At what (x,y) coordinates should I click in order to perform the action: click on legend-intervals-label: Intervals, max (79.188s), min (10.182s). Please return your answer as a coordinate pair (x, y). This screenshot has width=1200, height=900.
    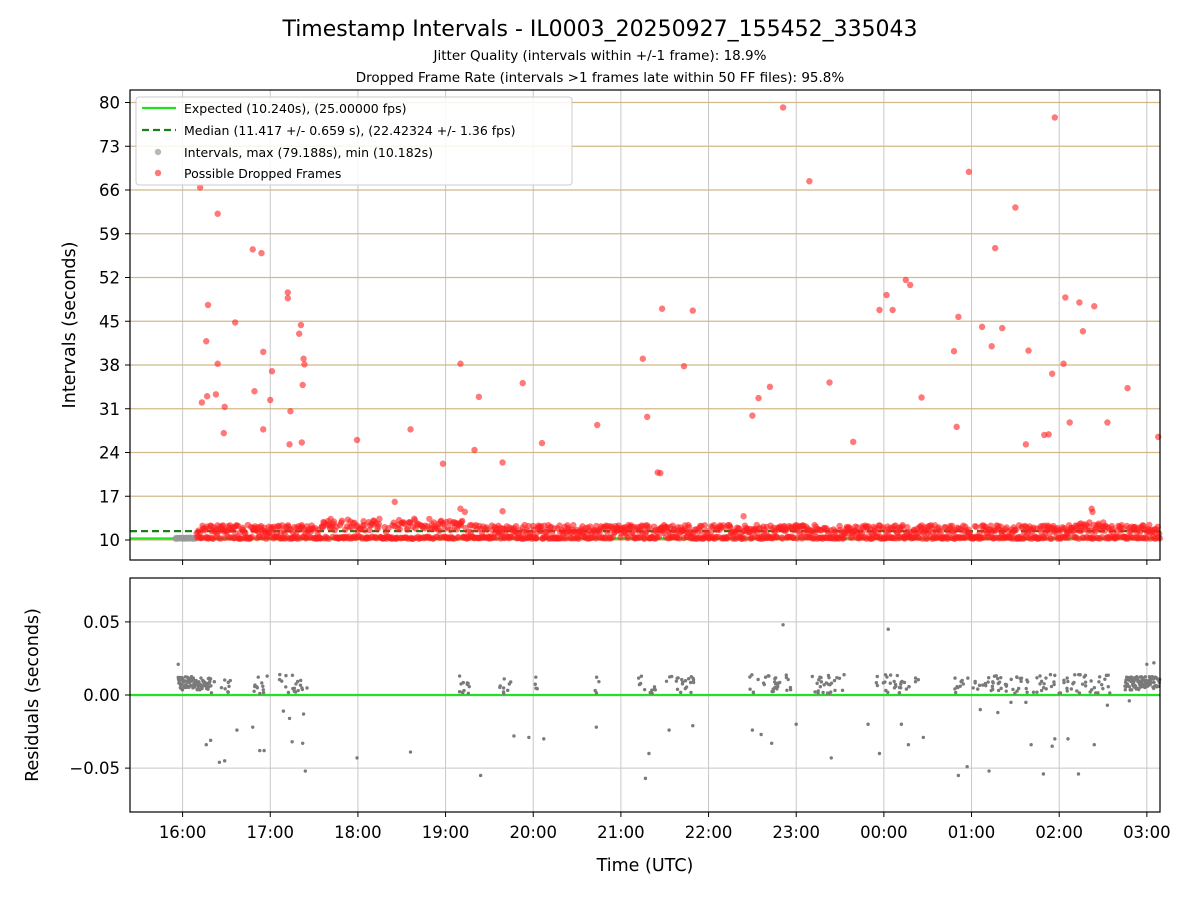
    Looking at the image, I should click on (308, 152).